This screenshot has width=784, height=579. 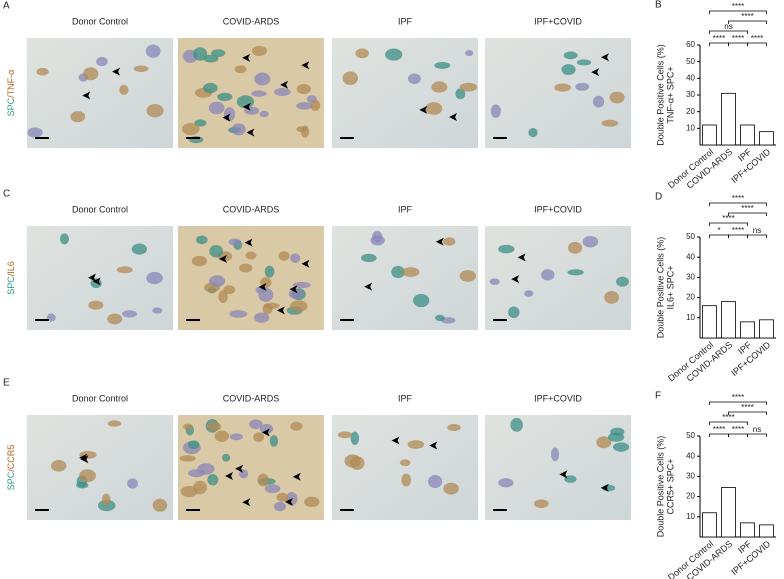 I want to click on significance-label: ns, so click(x=757, y=429).